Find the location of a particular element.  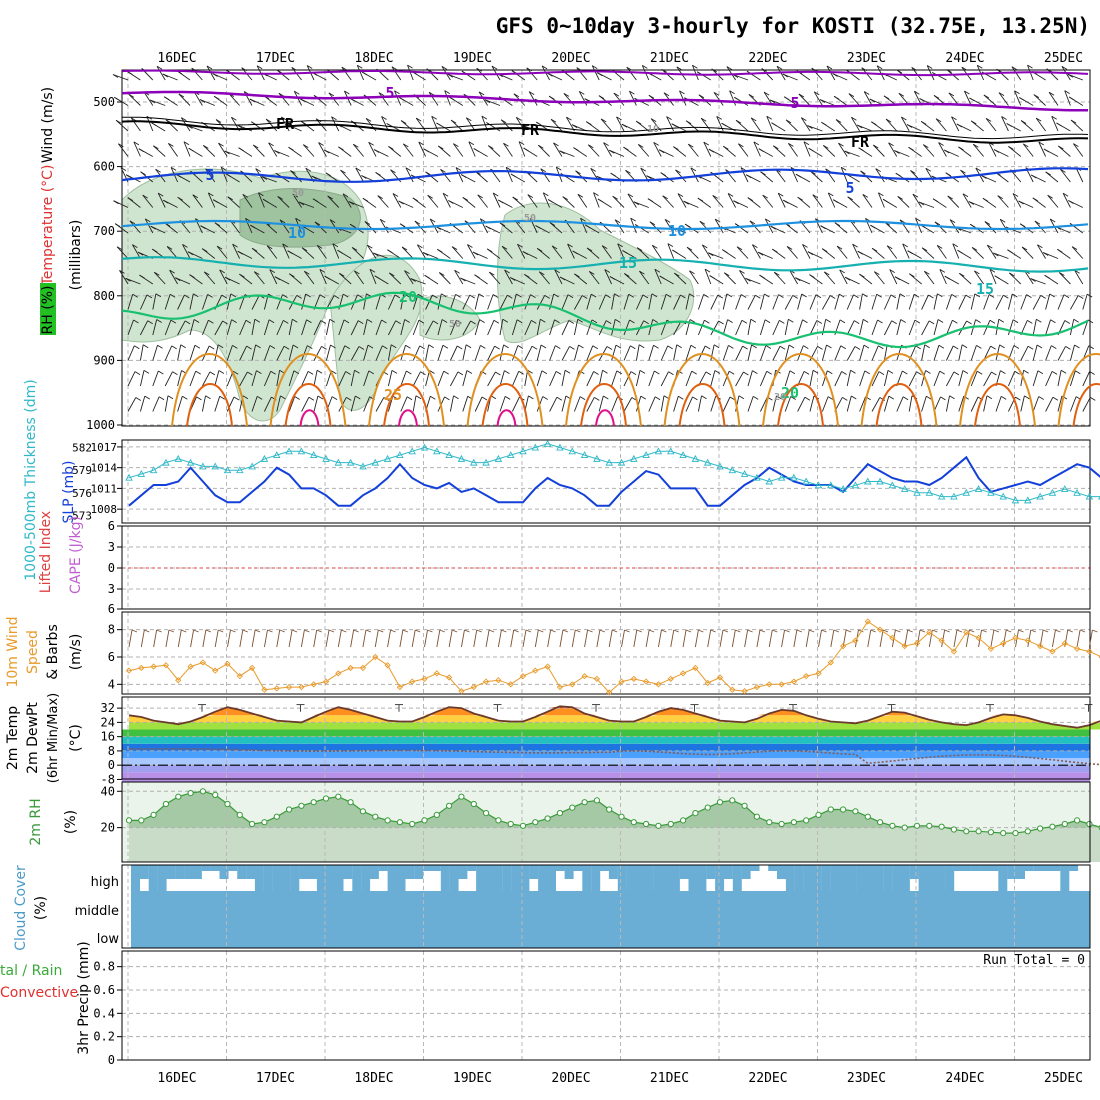

rh2m-fill-upper is located at coordinates (614, 809).